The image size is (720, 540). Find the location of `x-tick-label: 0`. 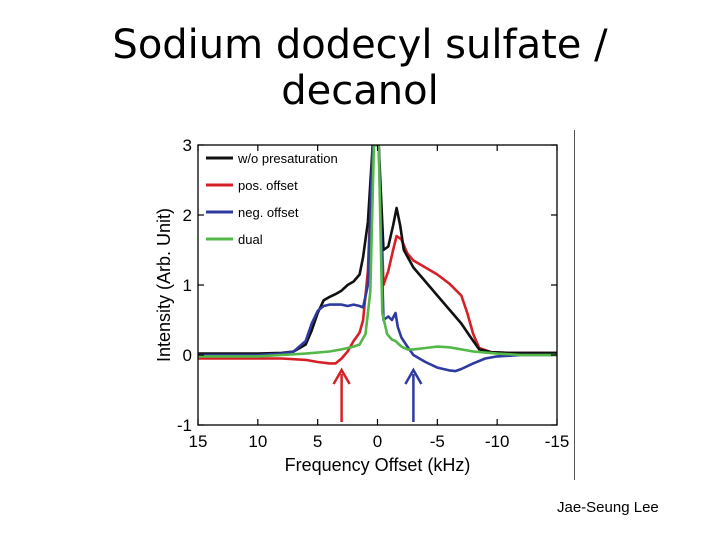

x-tick-label: 0 is located at coordinates (377, 441).